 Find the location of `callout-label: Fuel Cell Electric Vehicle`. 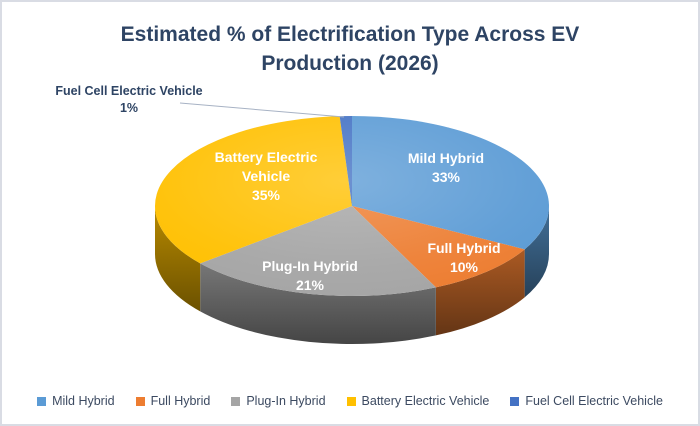

callout-label: Fuel Cell Electric Vehicle is located at coordinates (129, 91).